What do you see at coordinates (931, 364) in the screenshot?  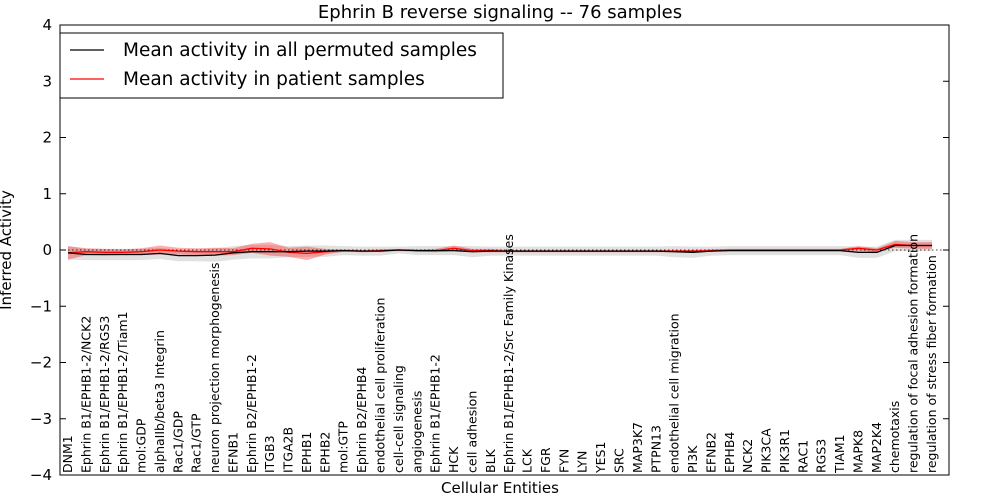 I see `category-label-47: regulation of stress fiber formation` at bounding box center [931, 364].